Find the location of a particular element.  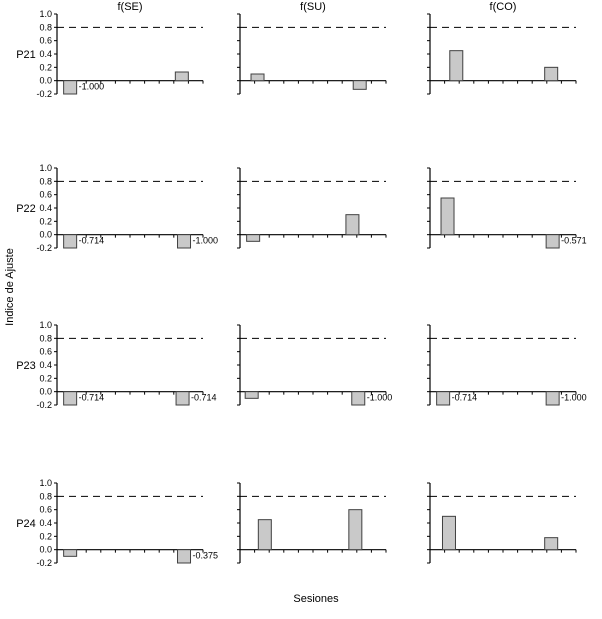

subplot-p22-fse: 1.0 0.8 0.6 0.4 0.2 0.0 -0.2 -0.714 -1.000 P22 is located at coordinates (117, 208).